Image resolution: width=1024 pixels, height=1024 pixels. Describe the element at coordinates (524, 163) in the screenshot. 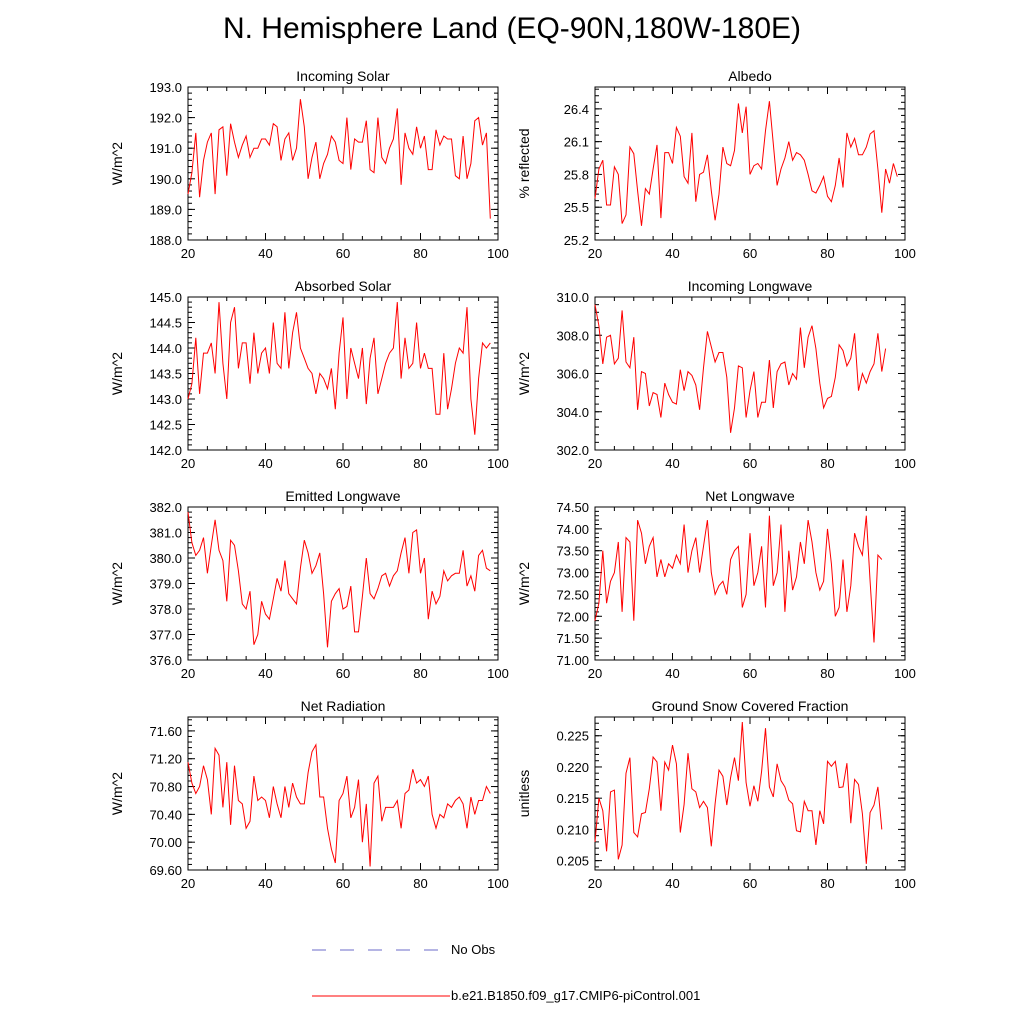

I see `y-axis-label: % reflected` at that location.